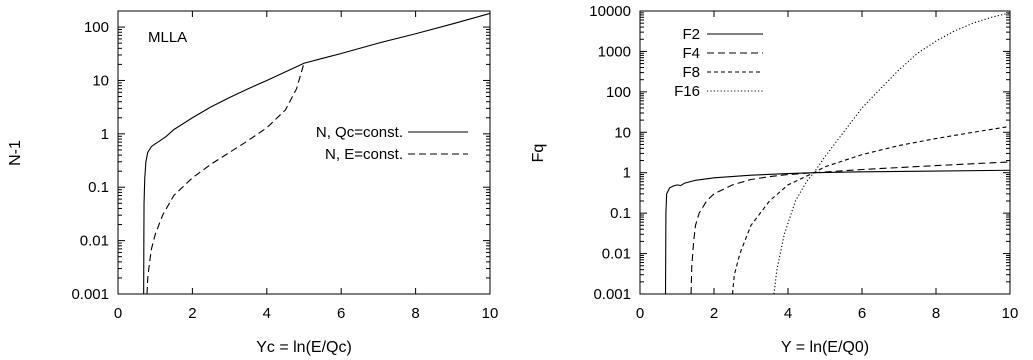  Describe the element at coordinates (691, 34) in the screenshot. I see `legend-label: F2` at that location.